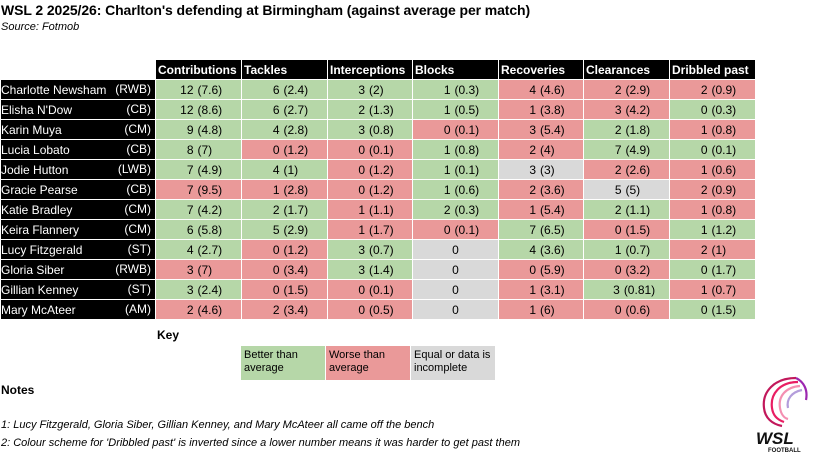 This screenshot has height=468, width=832. Describe the element at coordinates (138, 109) in the screenshot. I see `player-position: (CB)` at that location.